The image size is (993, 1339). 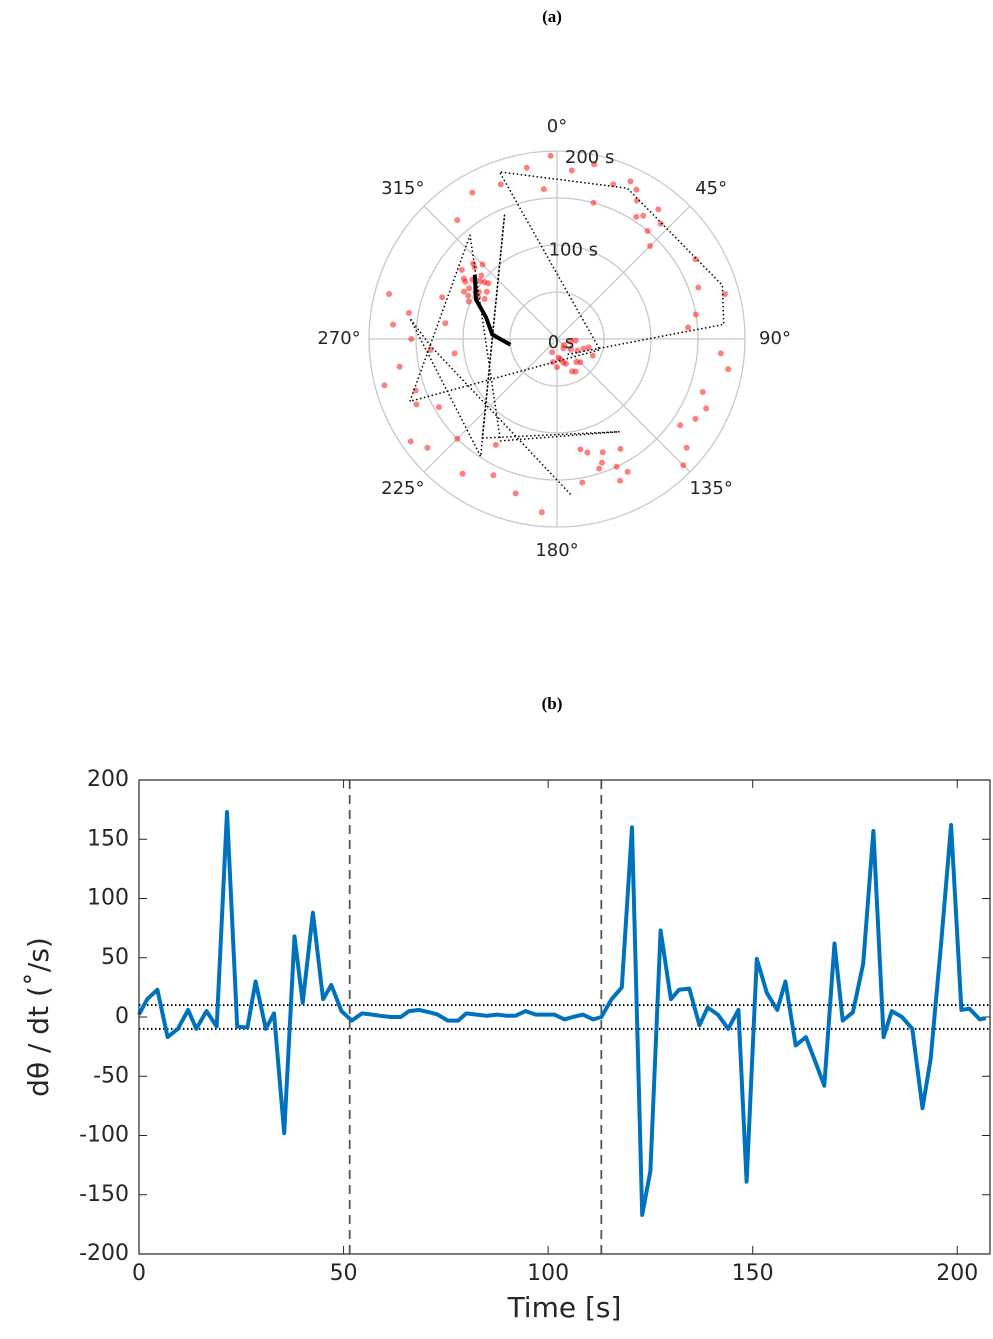 What do you see at coordinates (557, 126) in the screenshot?
I see `theta-tick-label: 0°` at bounding box center [557, 126].